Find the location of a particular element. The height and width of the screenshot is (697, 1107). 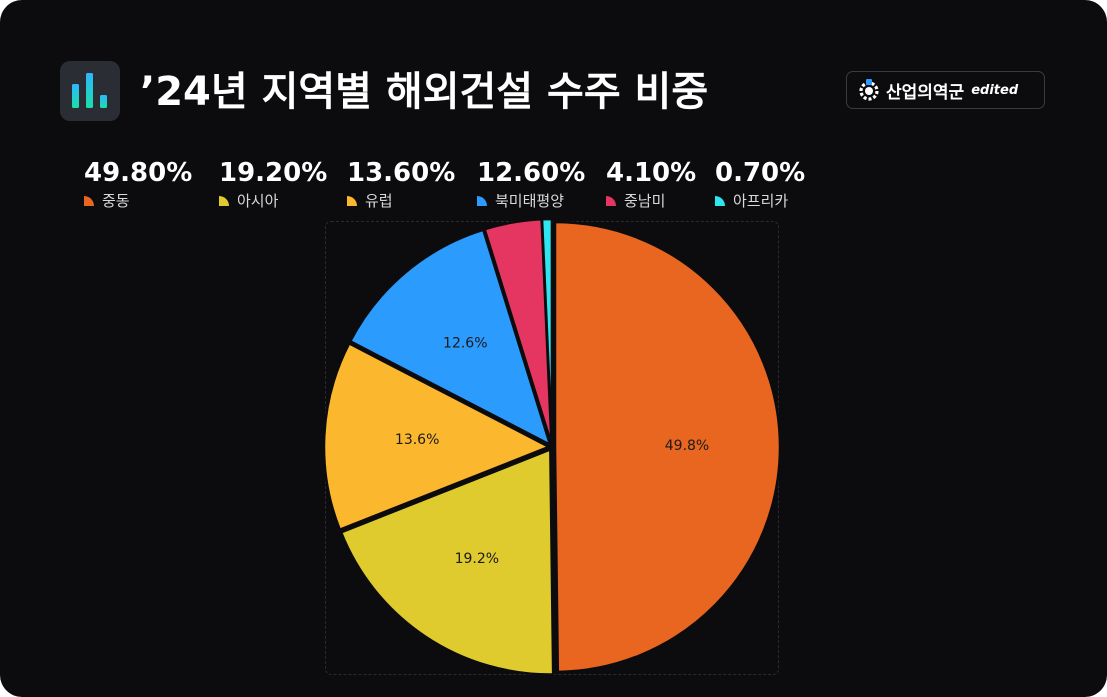

brand-tag: edited is located at coordinates (995, 90).